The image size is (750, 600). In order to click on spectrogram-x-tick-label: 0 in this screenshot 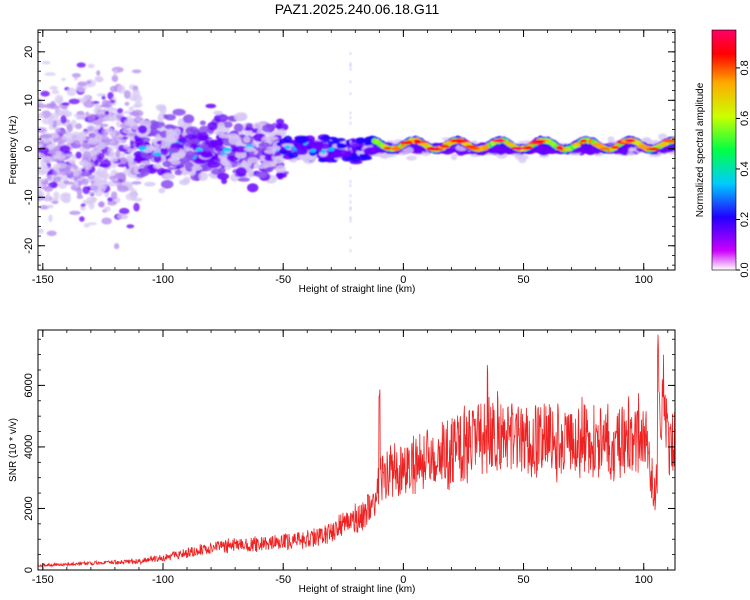, I will do `click(403, 280)`.